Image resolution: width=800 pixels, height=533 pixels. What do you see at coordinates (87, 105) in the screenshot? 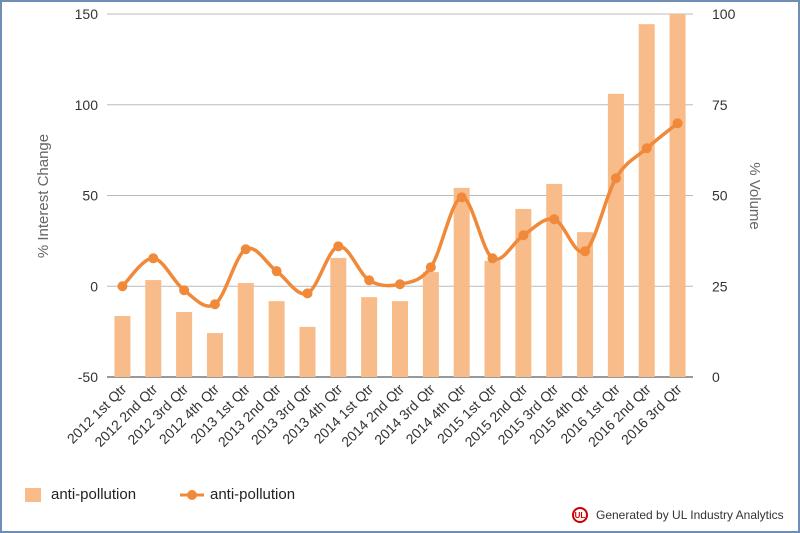
I see `left-tick-label: 100` at bounding box center [87, 105].